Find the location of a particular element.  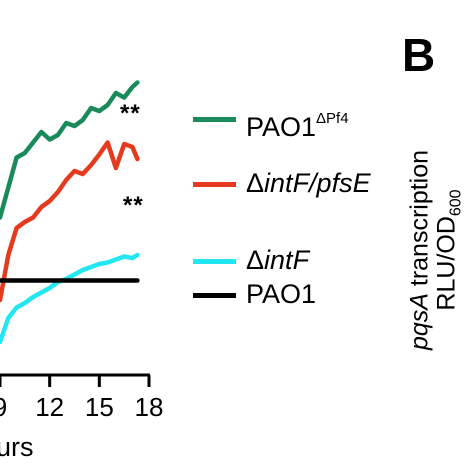

x-tick-label: 15 is located at coordinates (99, 407).